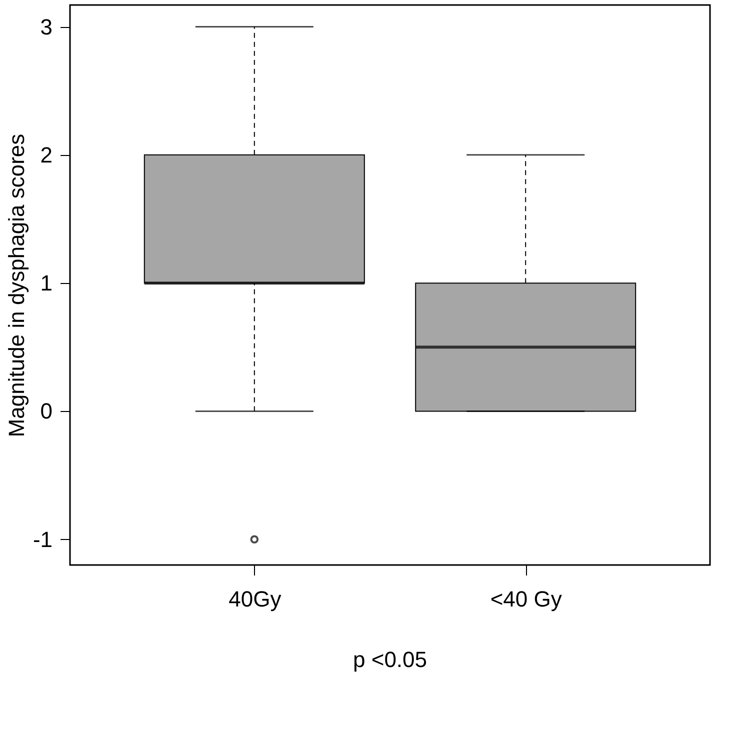  What do you see at coordinates (255, 599) in the screenshot?
I see `x-tick-label: 40Gy` at bounding box center [255, 599].